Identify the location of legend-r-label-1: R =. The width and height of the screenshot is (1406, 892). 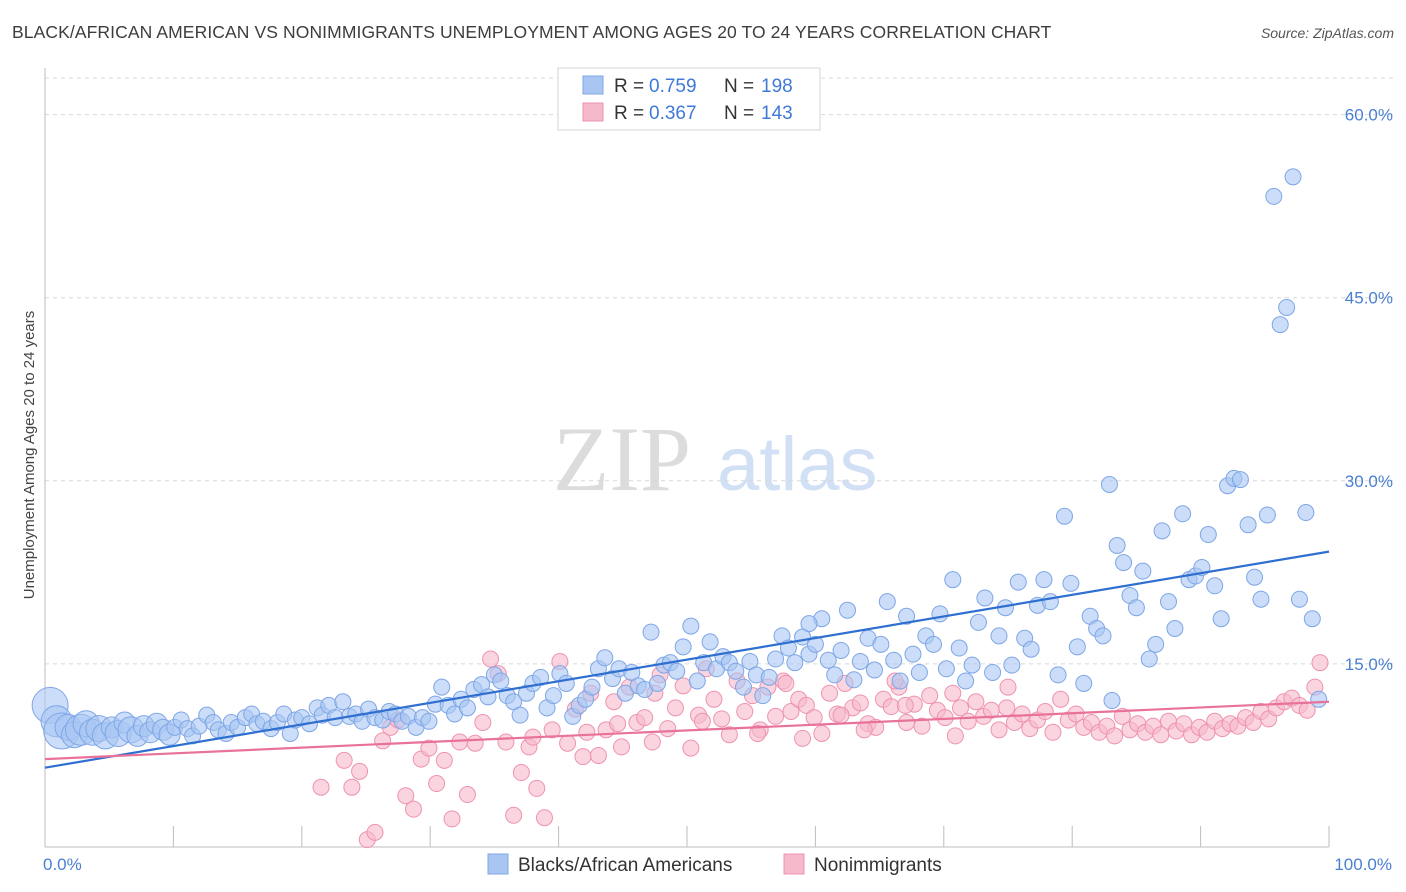
(629, 86).